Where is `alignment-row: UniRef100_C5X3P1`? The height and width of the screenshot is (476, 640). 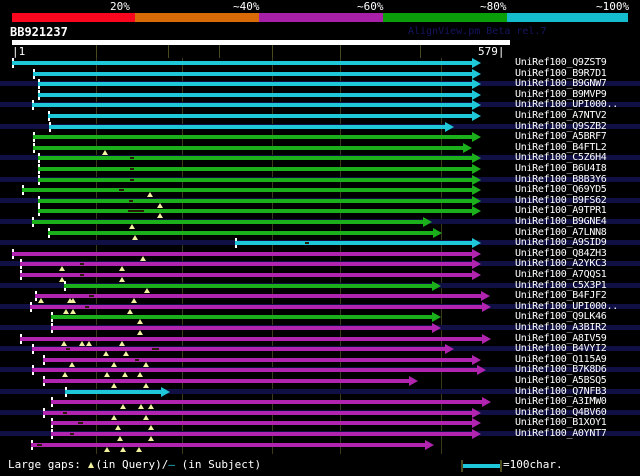 alignment-row: UniRef100_C5X3P1 is located at coordinates (320, 286).